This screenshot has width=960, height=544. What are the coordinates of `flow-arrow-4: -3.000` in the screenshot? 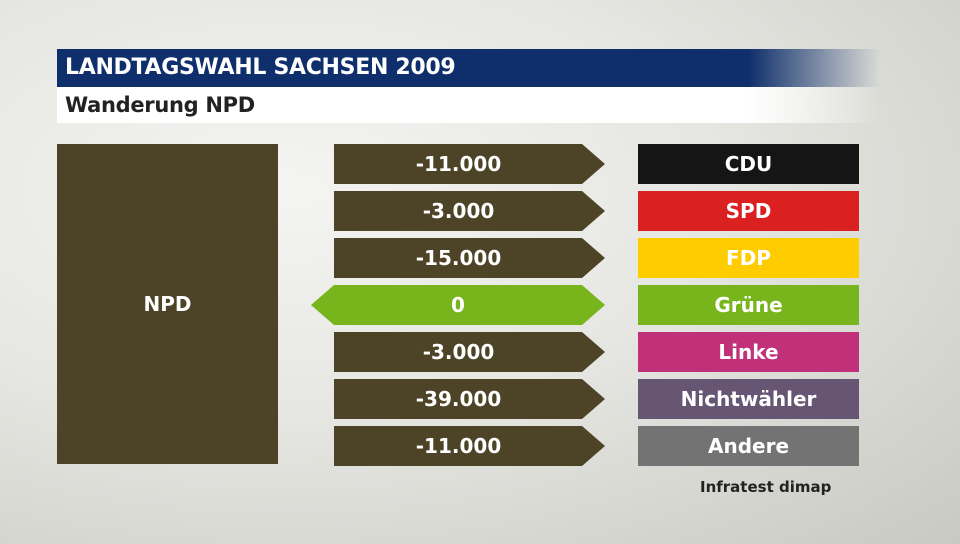 It's located at (469, 352).